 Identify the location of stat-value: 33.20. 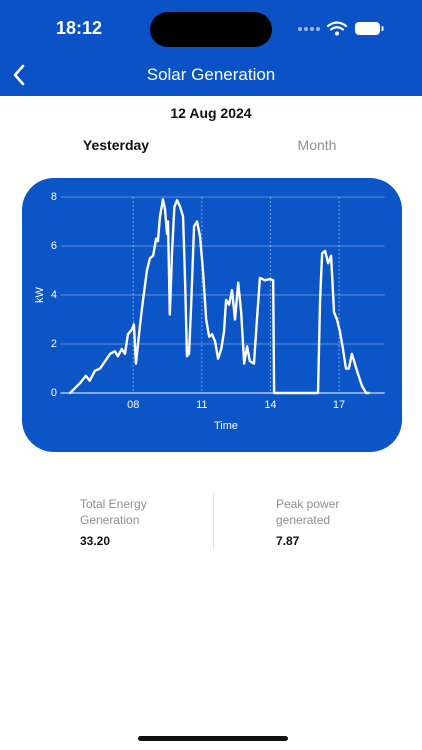
(95, 541).